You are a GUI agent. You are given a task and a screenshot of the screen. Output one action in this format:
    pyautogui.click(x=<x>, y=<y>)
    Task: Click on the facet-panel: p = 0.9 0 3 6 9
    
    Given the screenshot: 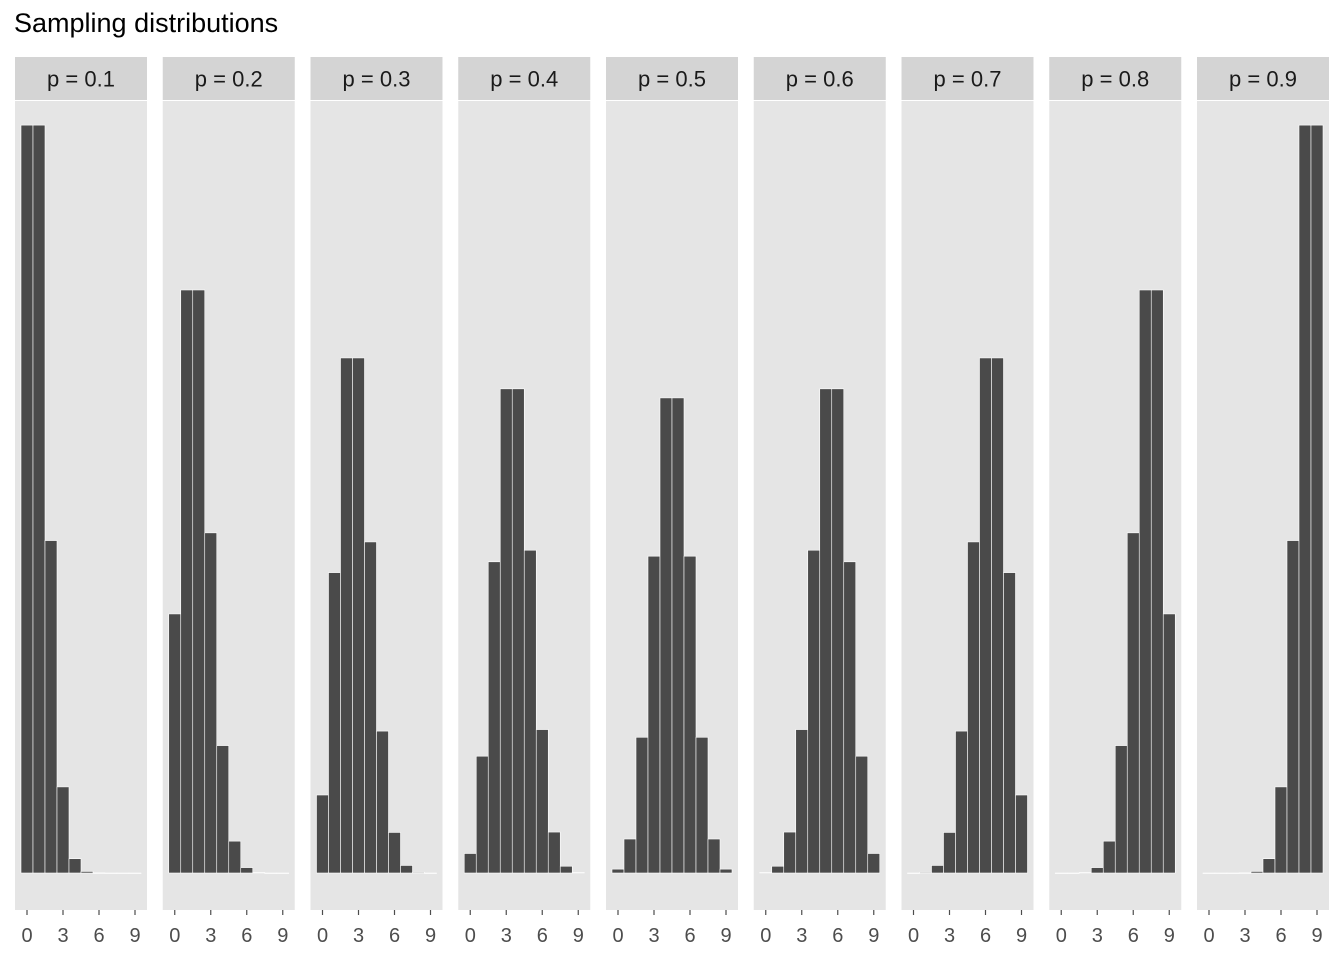 What is the action you would take?
    pyautogui.click(x=1263, y=502)
    